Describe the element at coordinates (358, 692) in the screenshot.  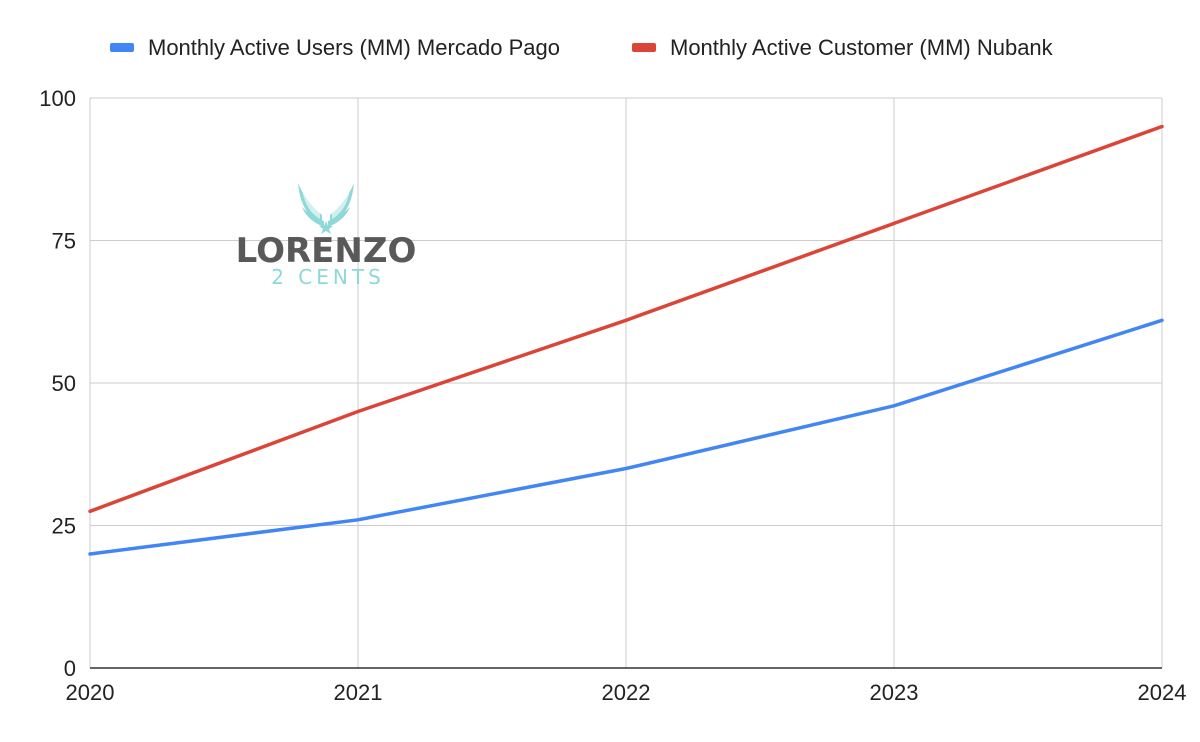
I see `x-tick-label: 2021` at that location.